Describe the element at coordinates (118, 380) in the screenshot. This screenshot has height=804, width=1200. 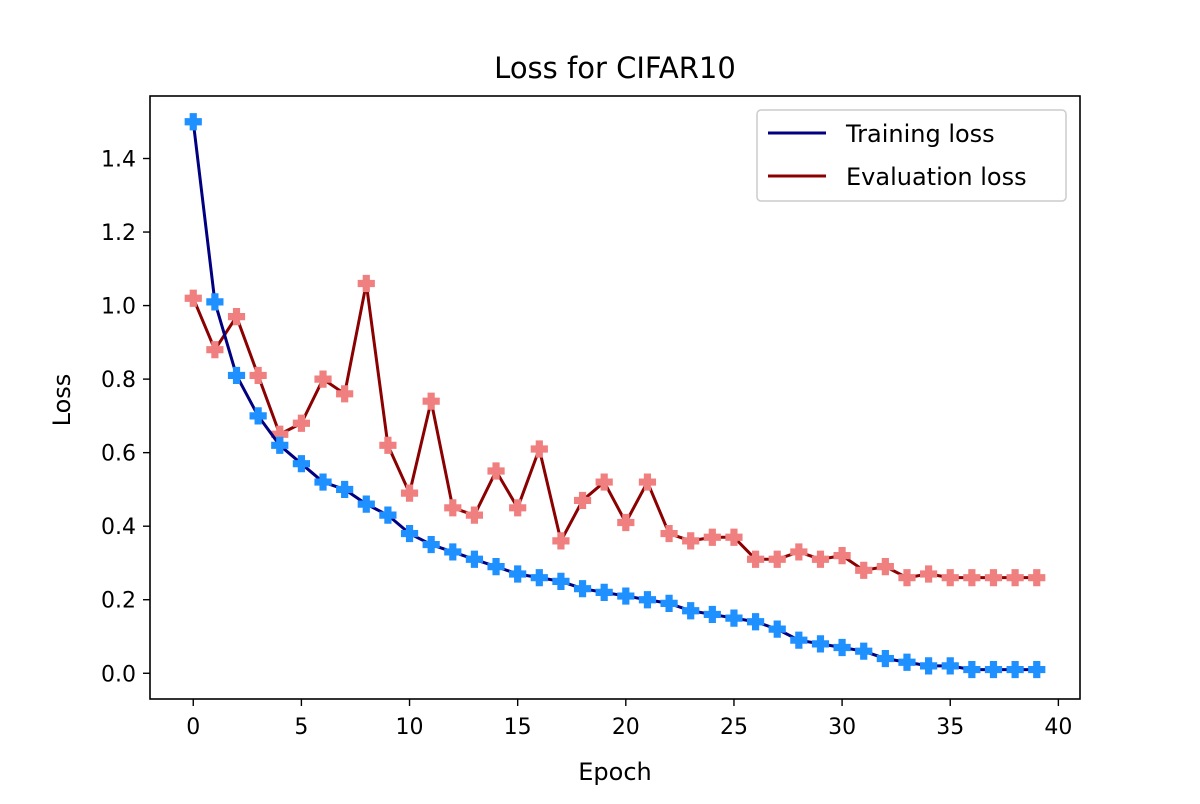
I see `y-tick-label: 0.8` at that location.